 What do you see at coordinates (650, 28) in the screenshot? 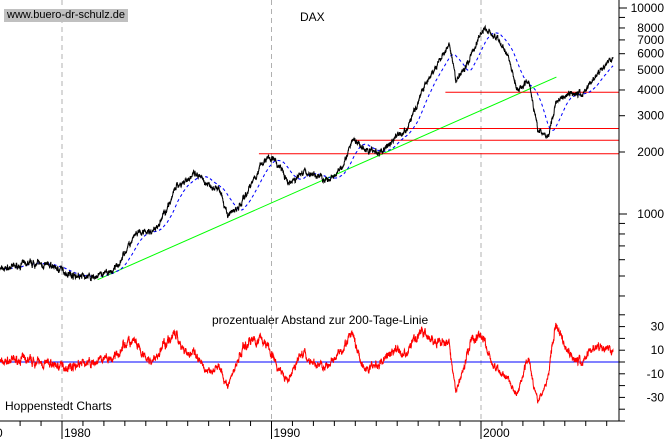
I see `y-tick-label: 8000` at bounding box center [650, 28].